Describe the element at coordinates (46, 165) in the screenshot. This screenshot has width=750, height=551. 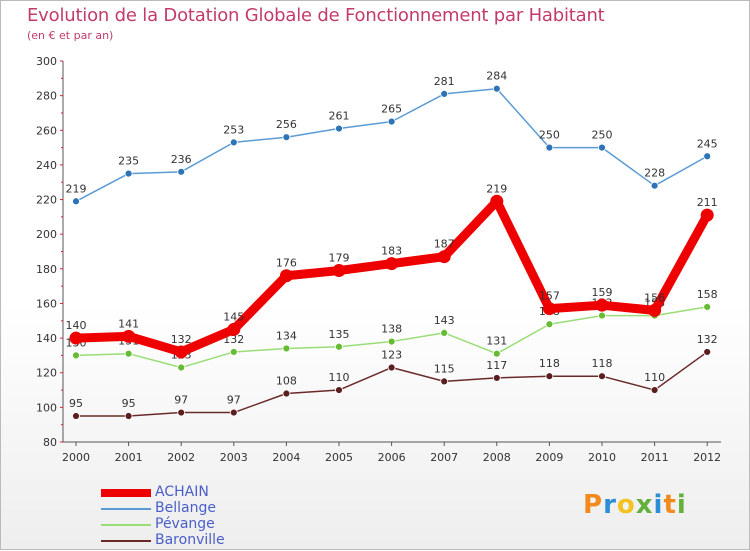
I see `y-tick-label: 240` at that location.